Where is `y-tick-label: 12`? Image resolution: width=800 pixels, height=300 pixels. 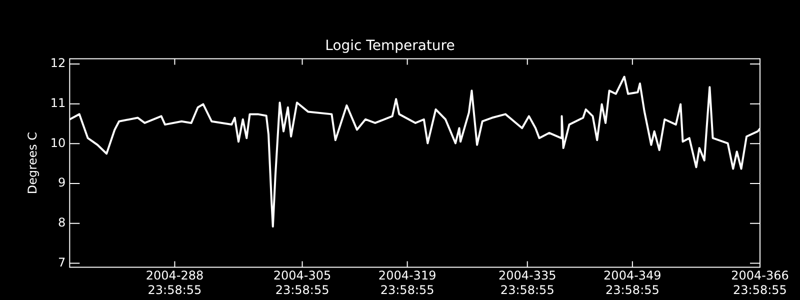 y-tick-label: 12 is located at coordinates (58, 63).